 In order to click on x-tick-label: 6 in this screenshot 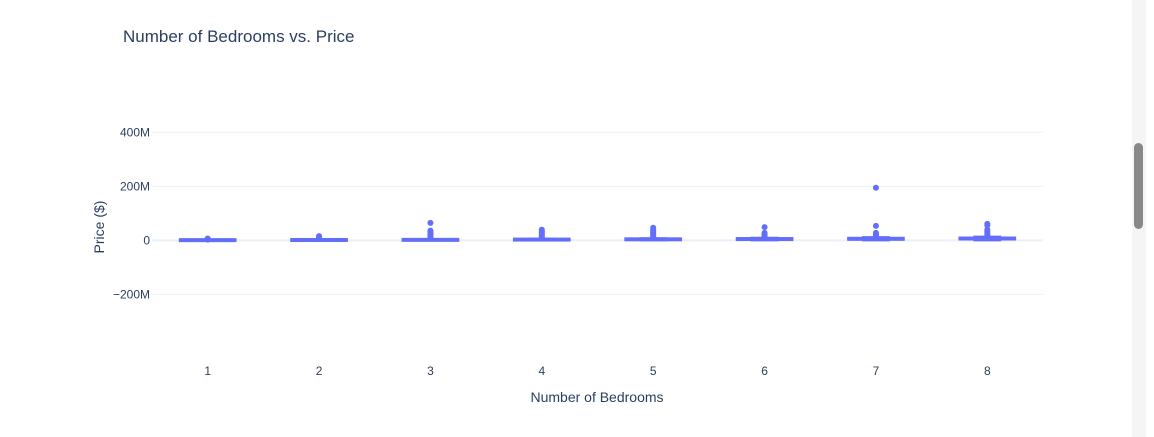, I will do `click(764, 371)`.